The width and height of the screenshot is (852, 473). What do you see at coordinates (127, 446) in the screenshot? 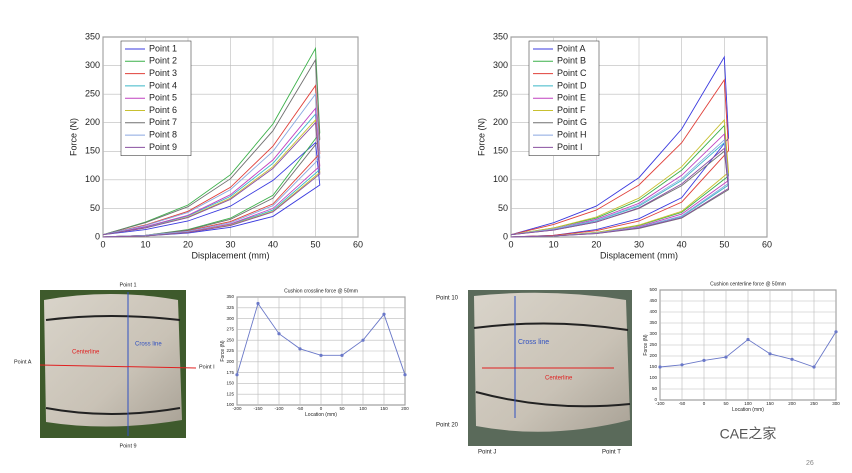
I see `photo-label: Point 9` at bounding box center [127, 446].